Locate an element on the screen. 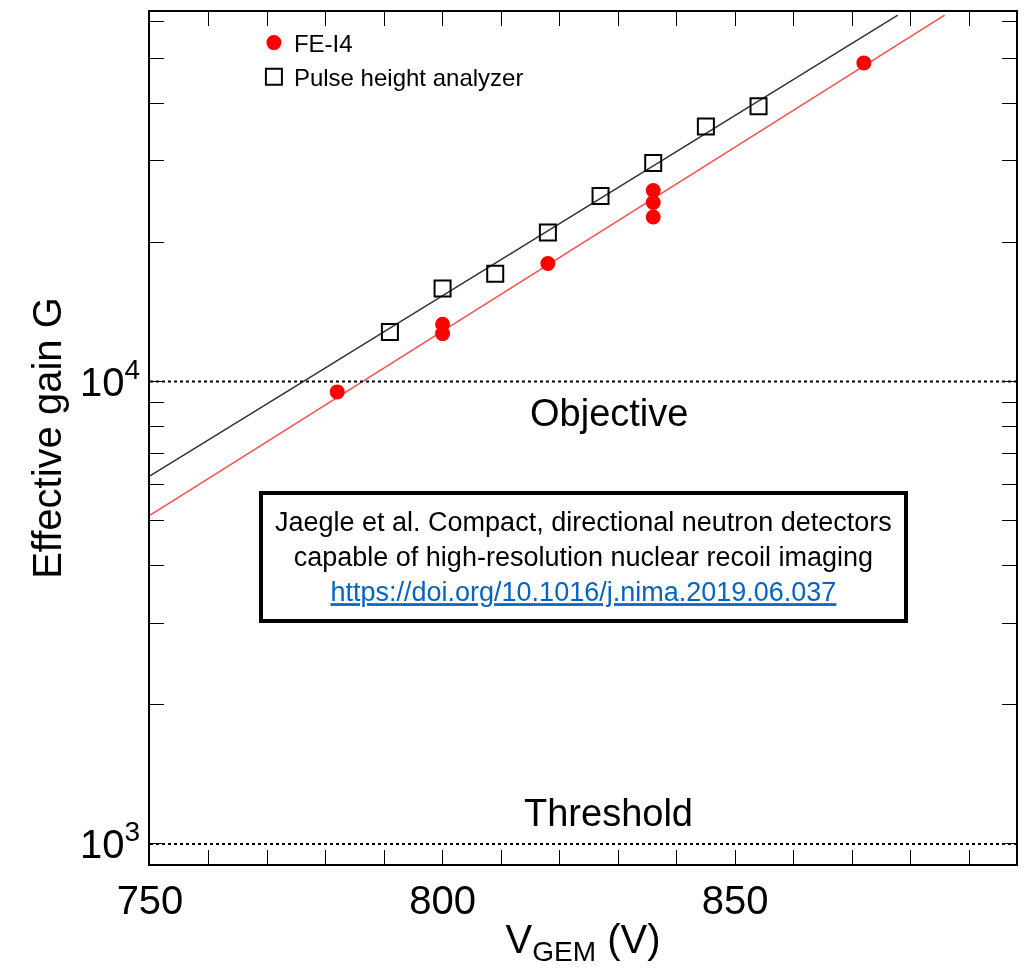 The height and width of the screenshot is (974, 1036). y-tick-label: 10$^{4}$ is located at coordinates (109, 378).